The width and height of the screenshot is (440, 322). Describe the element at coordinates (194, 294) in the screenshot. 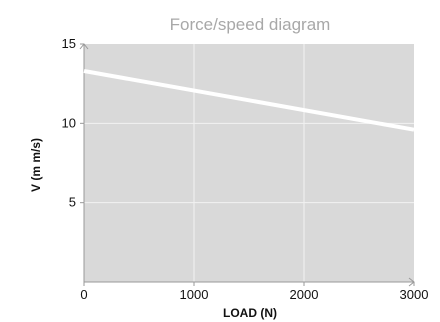

I see `x-tick-label: 1000` at that location.